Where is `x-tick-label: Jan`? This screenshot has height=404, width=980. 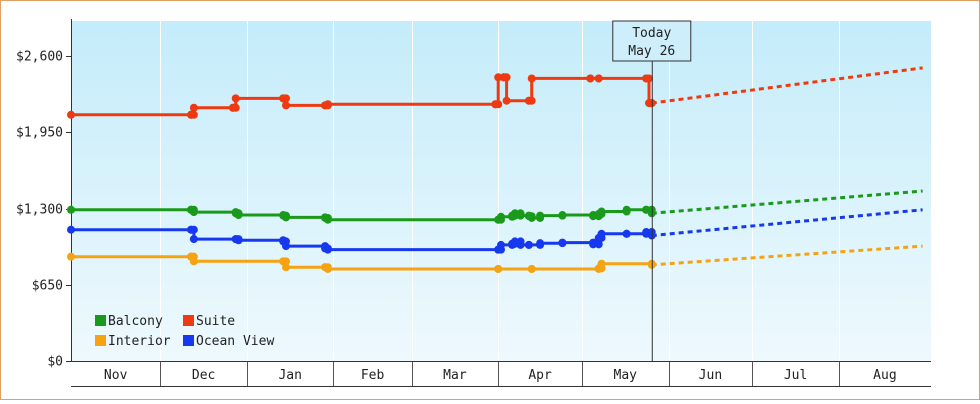
x-tick-label: Jan is located at coordinates (289, 375).